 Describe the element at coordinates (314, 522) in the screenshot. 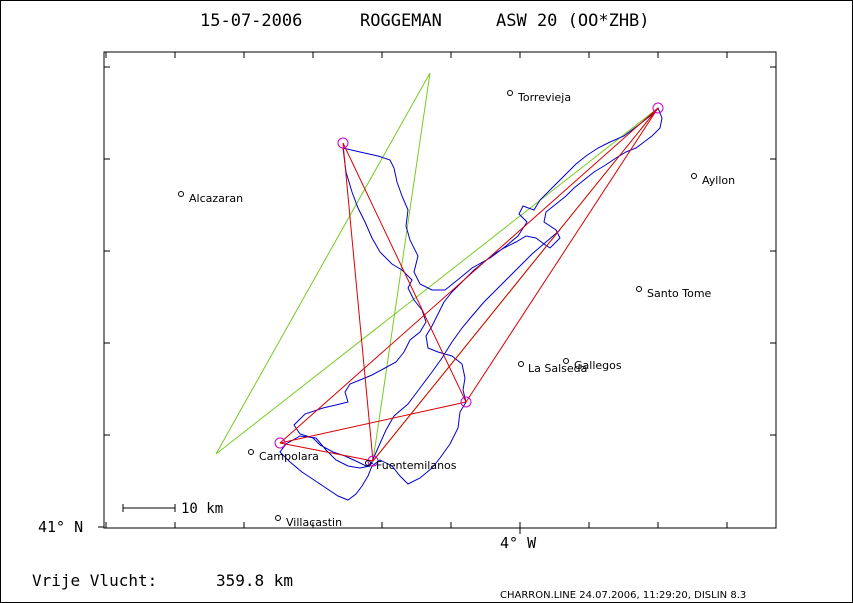

I see `place-label-villacastin: Villacastin` at that location.